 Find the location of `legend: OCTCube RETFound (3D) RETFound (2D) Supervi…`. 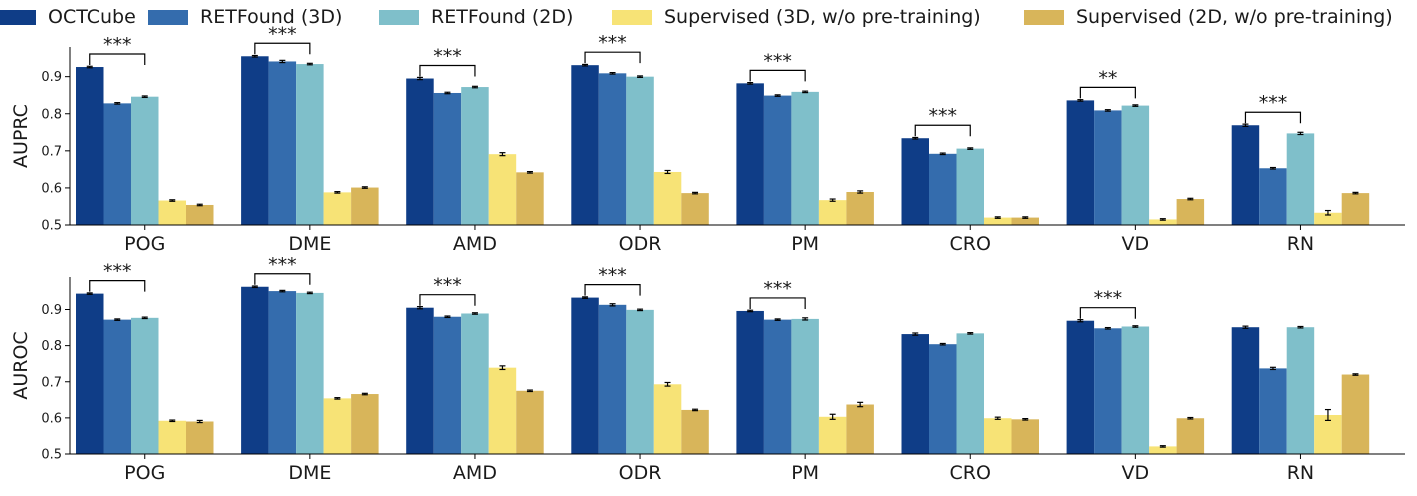

legend: OCTCube RETFound (3D) RETFound (2D) Supervi… is located at coordinates (708, 20).